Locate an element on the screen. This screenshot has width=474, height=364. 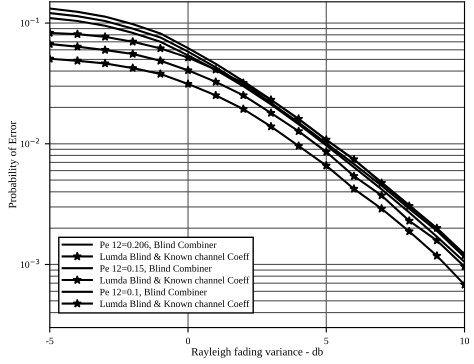
y-tick-label: 10$^{−3}$ is located at coordinates (30, 263).